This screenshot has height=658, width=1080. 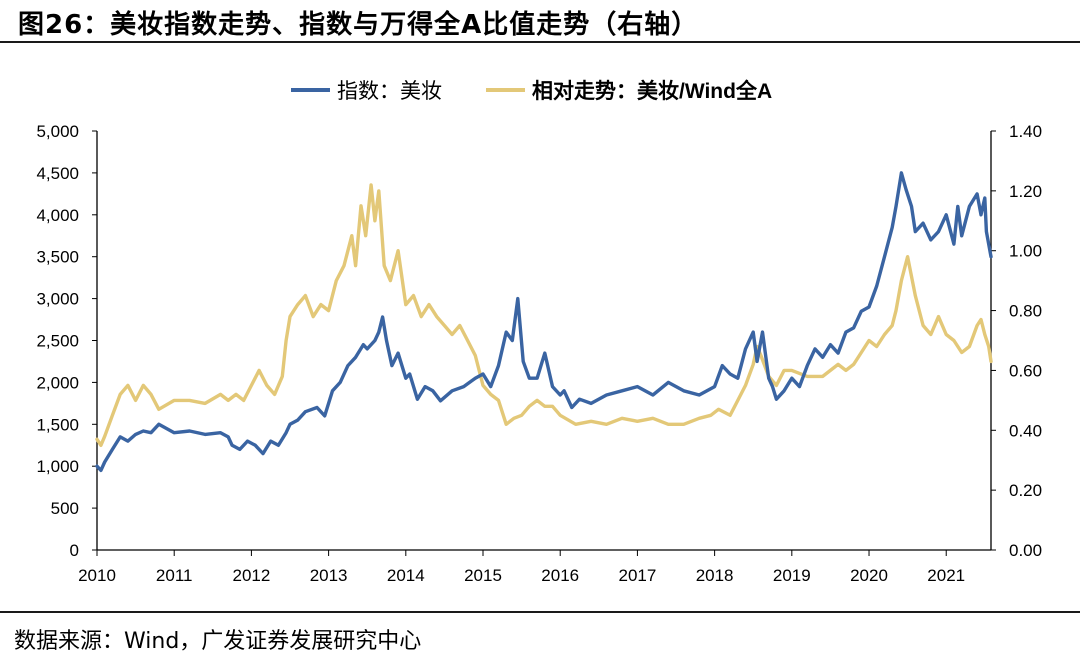 I want to click on y-right-tick-label: 0.80, so click(x=1025, y=311).